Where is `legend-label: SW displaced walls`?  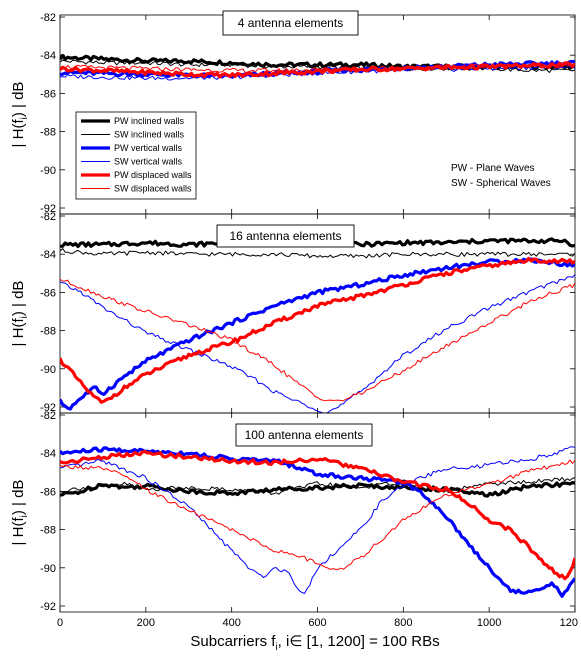 legend-label: SW displaced walls is located at coordinates (153, 189).